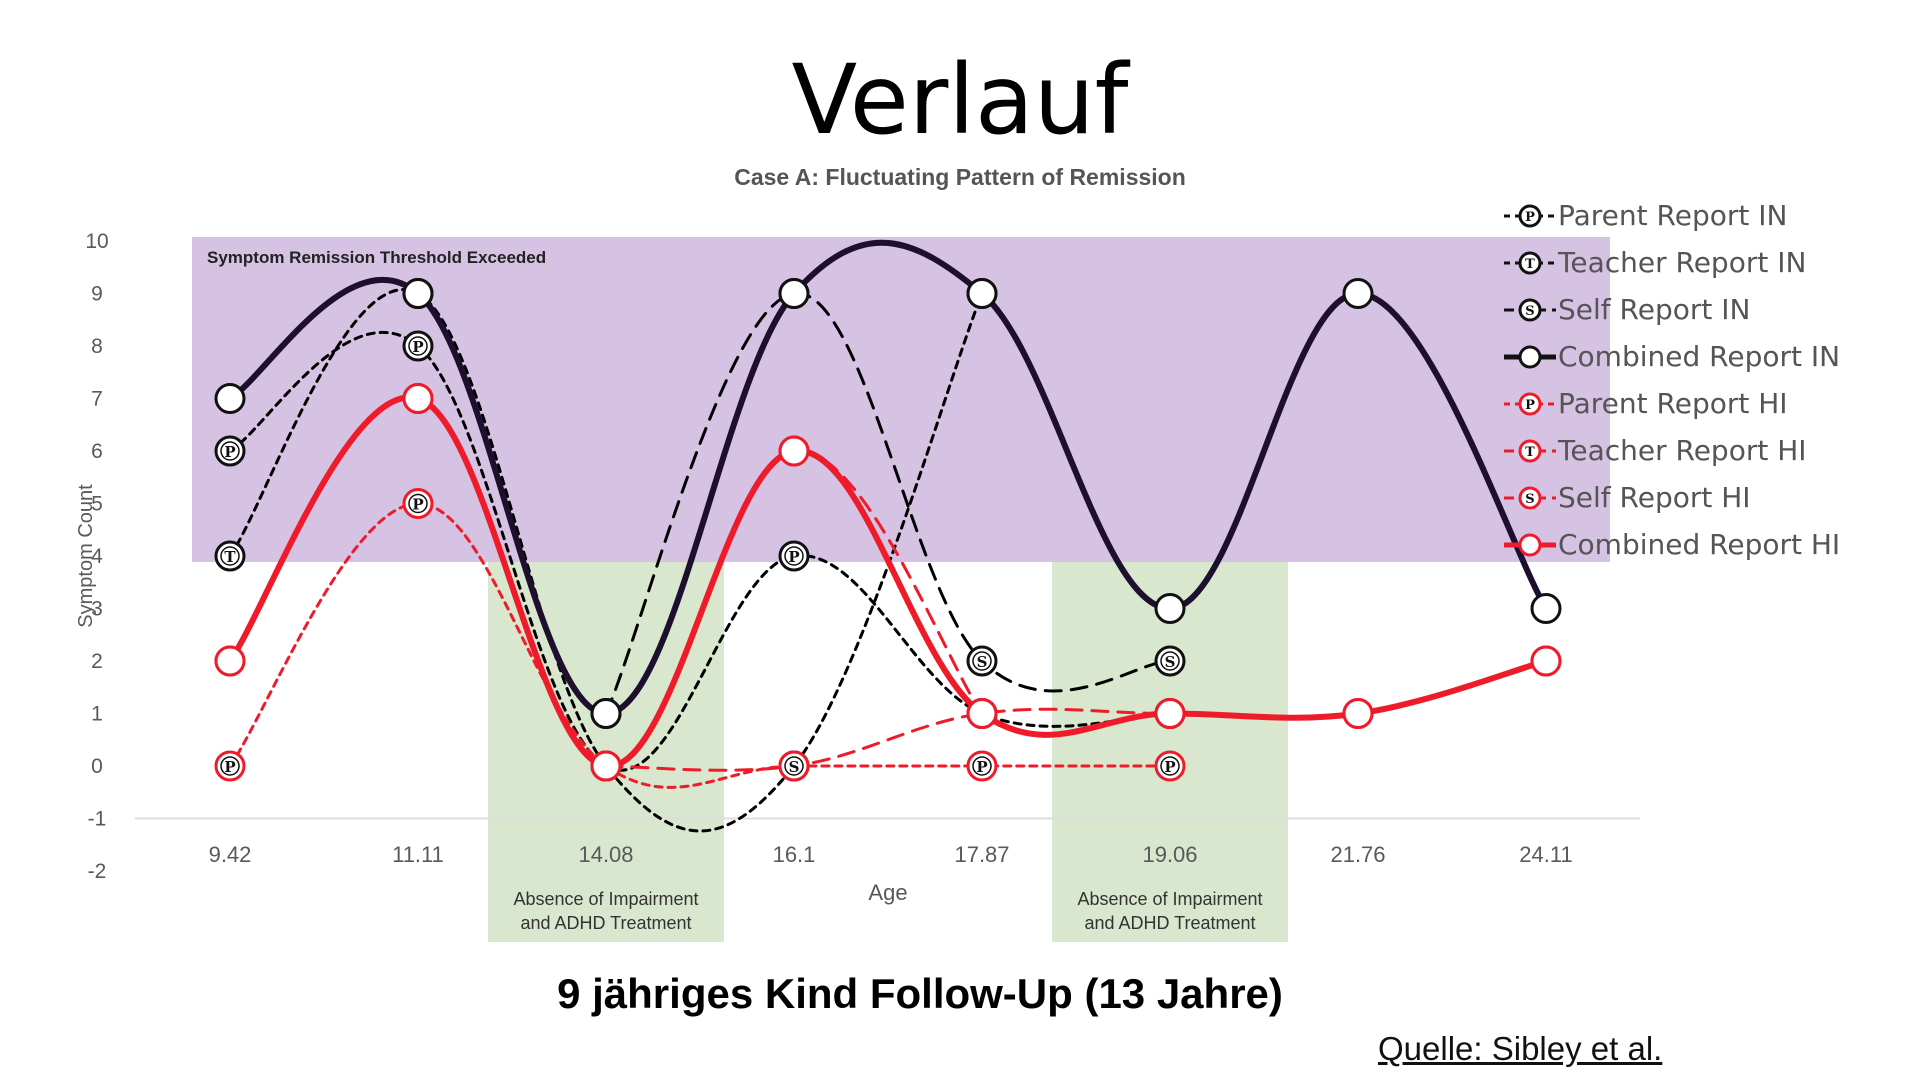 The width and height of the screenshot is (1920, 1080). What do you see at coordinates (1530, 356) in the screenshot?
I see `legend-swatch` at bounding box center [1530, 356].